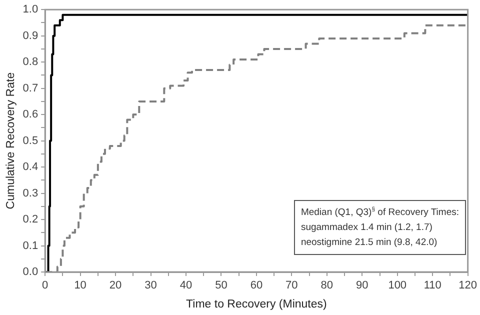 This screenshot has width=480, height=315. Describe the element at coordinates (30, 88) in the screenshot. I see `y-tick-label: 0.7` at that location.